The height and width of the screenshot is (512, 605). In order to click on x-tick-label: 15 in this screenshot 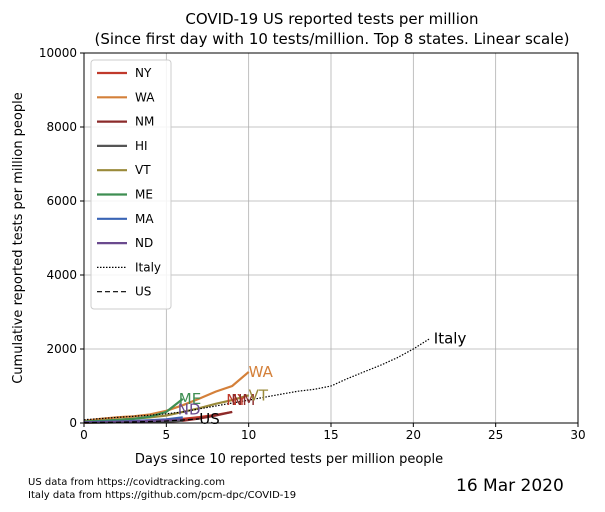, I will do `click(330, 435)`.